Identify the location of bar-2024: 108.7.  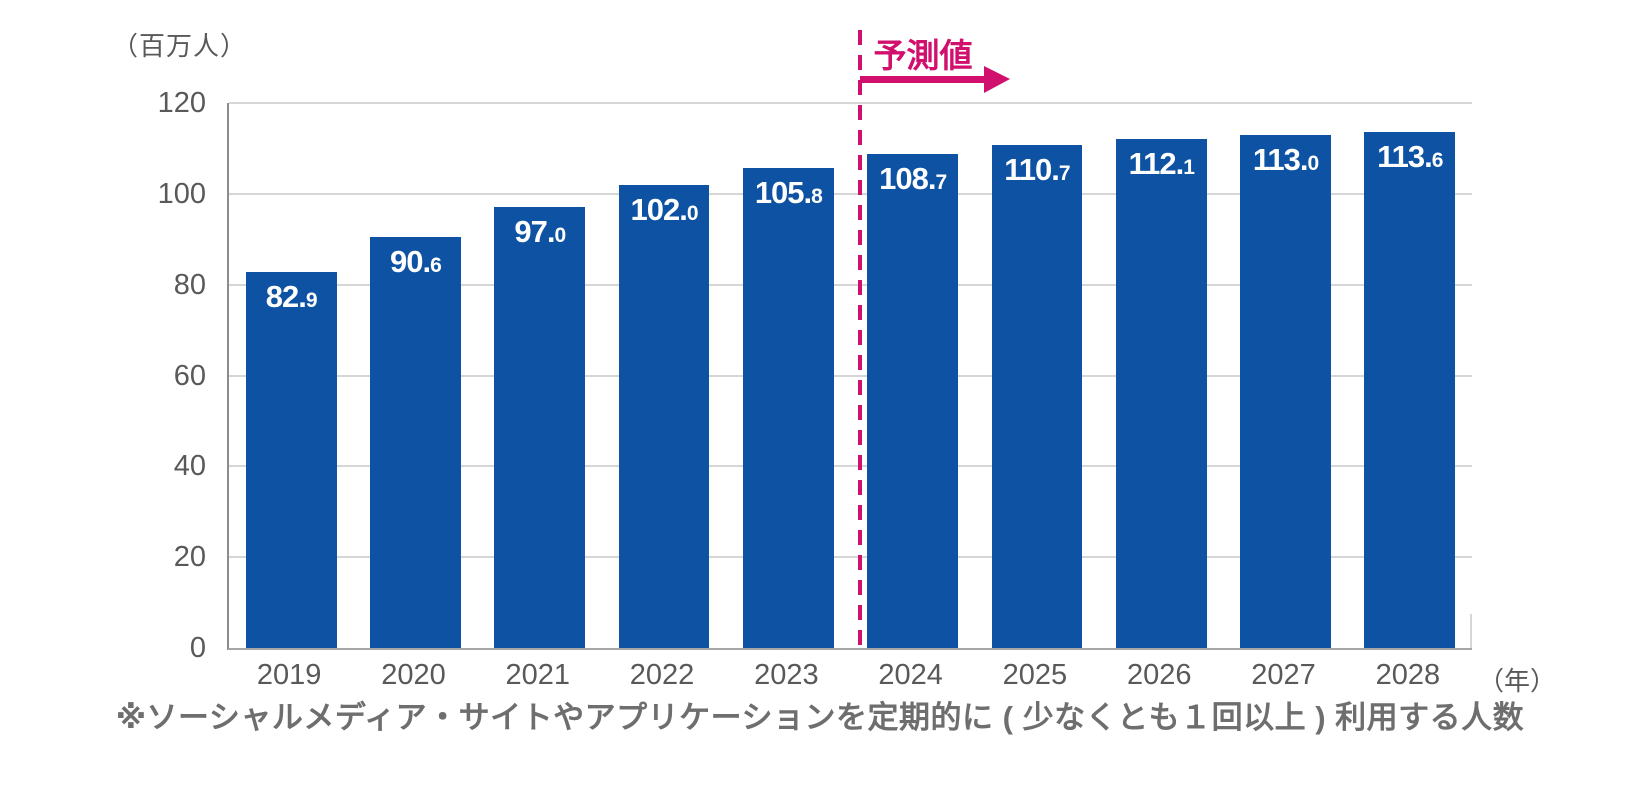
(912, 401).